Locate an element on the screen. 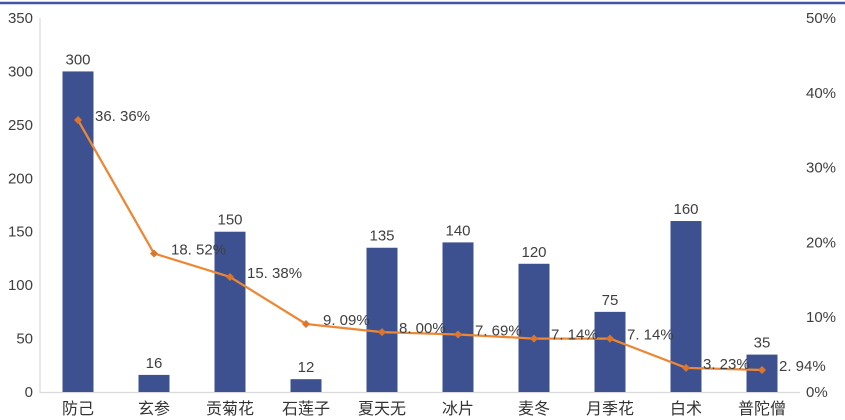 This screenshot has width=845, height=420. x-axis-category-labels: 防己 玄参 贡菊花 石莲子 夏天无 冰片 麦冬 月季花 白术 普陀僧 is located at coordinates (424, 409).